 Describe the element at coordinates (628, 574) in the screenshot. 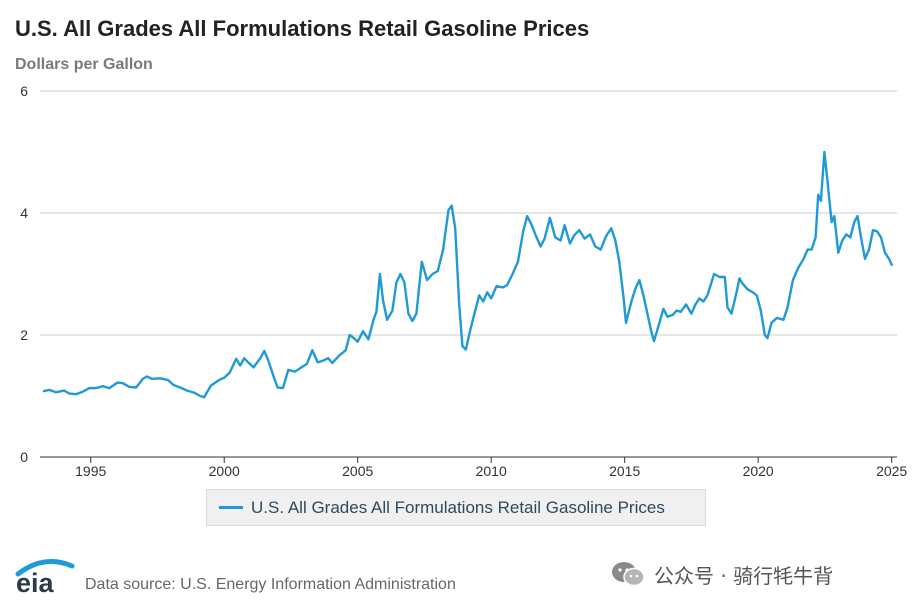

I see `wechat-icon` at that location.